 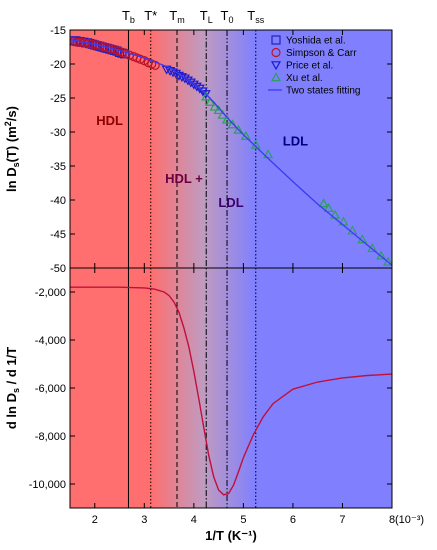 What do you see at coordinates (11, 113) in the screenshot?
I see `axis-title-part: /s)` at bounding box center [11, 113].